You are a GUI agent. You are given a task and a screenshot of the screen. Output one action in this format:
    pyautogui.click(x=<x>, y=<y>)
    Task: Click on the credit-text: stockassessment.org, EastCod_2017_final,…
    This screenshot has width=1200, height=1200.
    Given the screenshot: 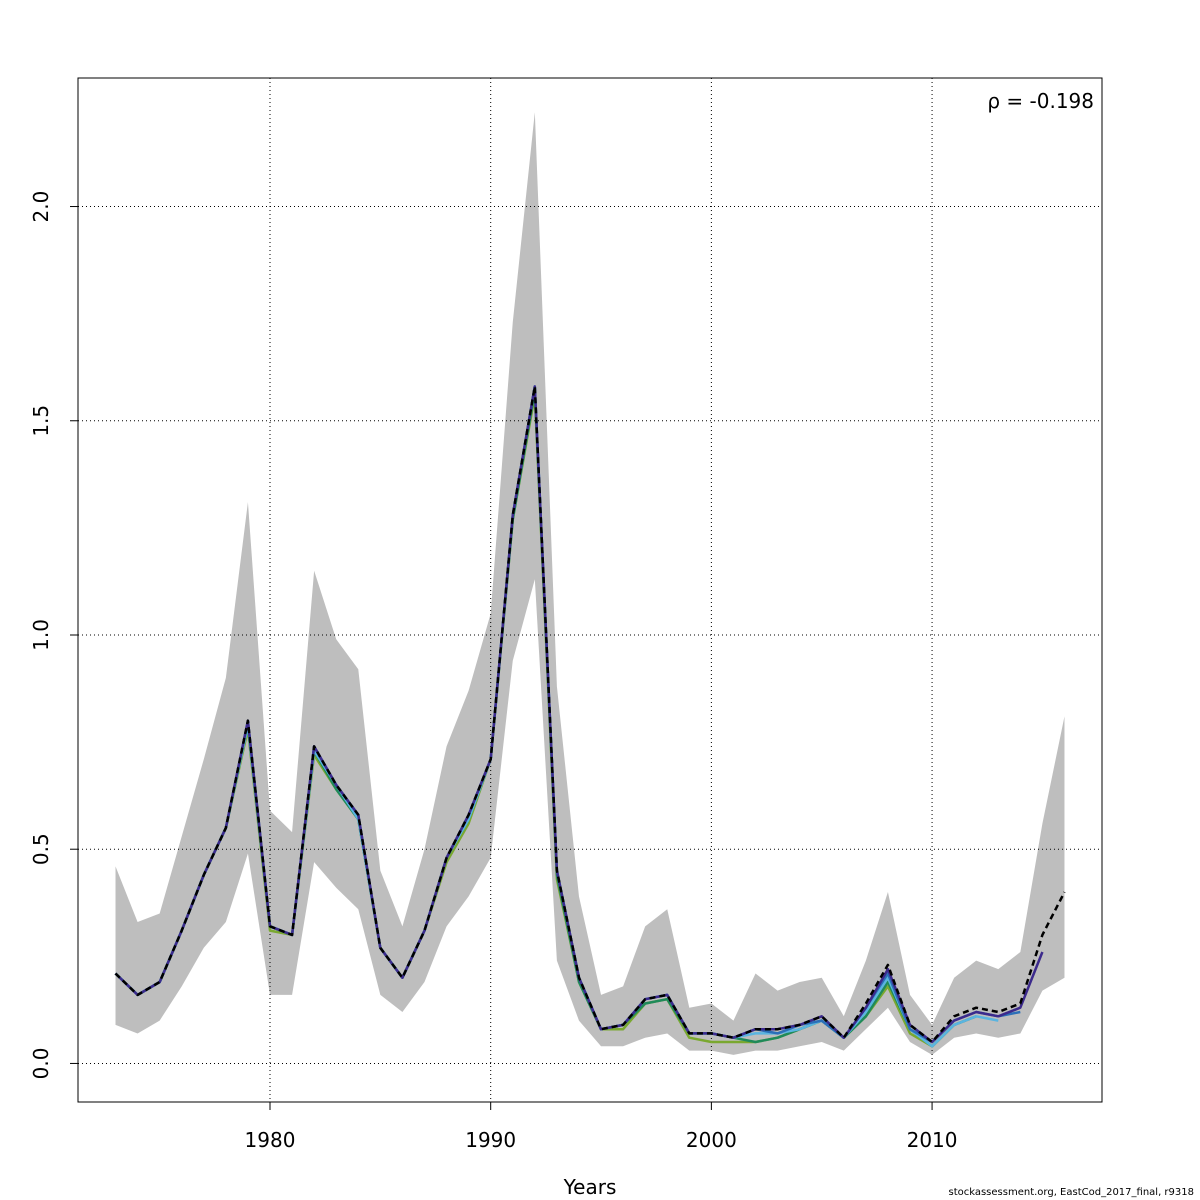 What is the action you would take?
    pyautogui.click(x=1071, y=1192)
    